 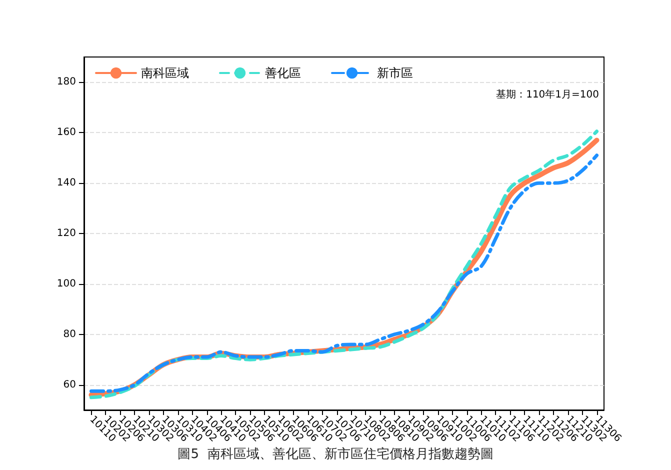 I want to click on y-tick-label: 120, so click(x=66, y=233).